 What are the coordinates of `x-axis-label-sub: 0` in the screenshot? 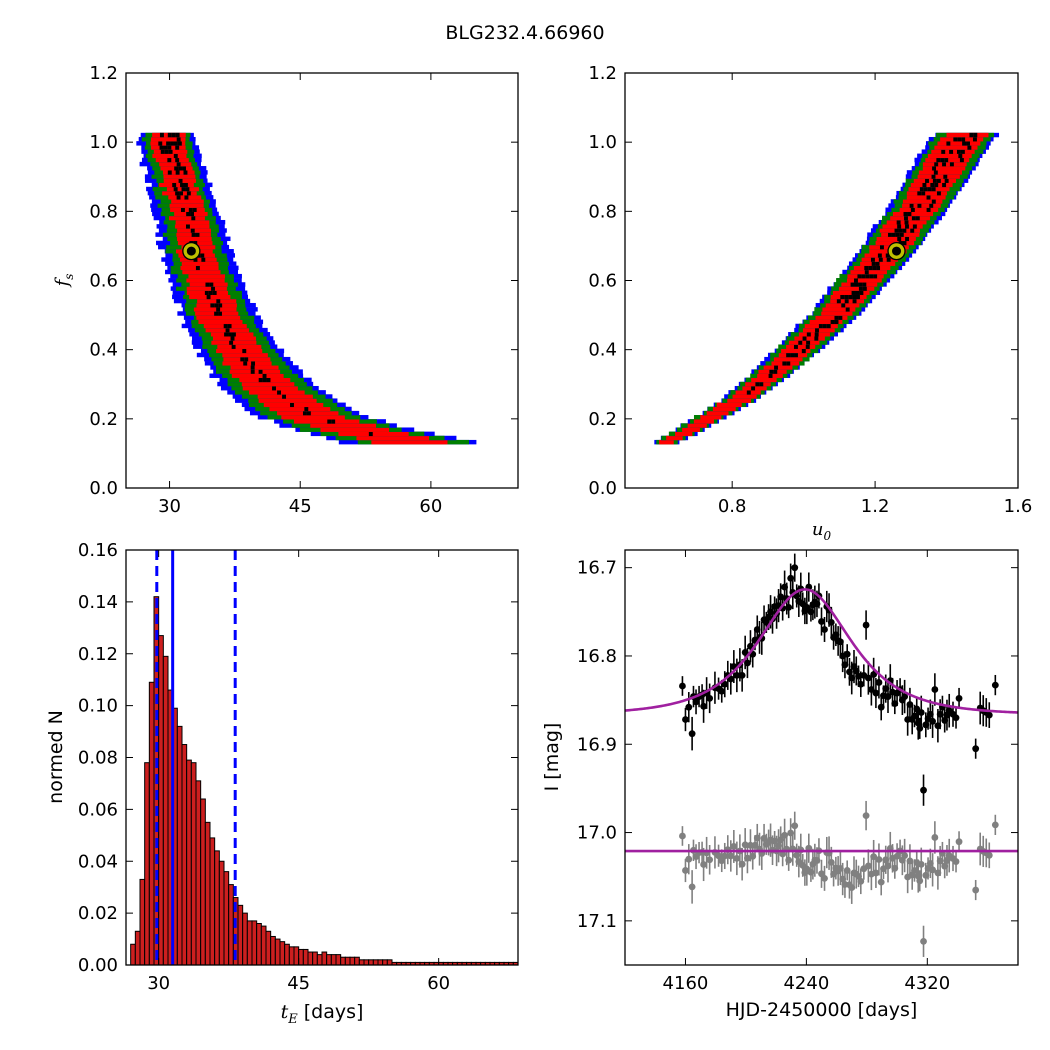 It's located at (827, 536).